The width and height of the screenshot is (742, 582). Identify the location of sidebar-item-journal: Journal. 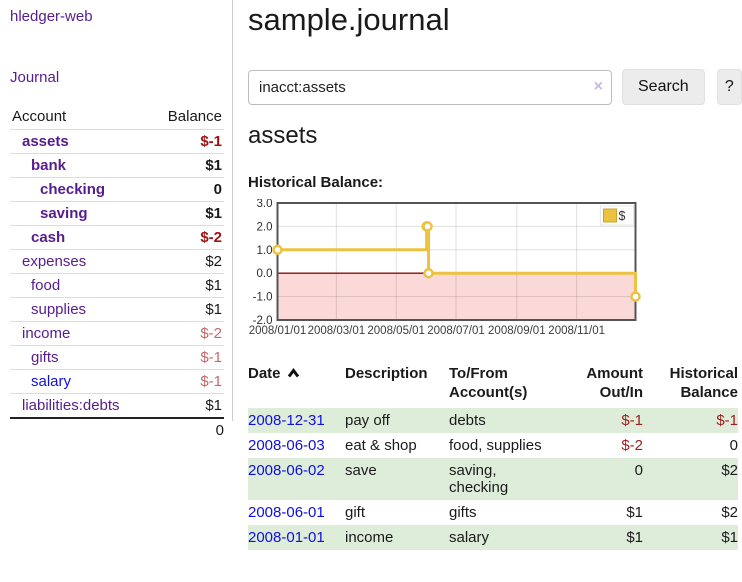
(35, 77).